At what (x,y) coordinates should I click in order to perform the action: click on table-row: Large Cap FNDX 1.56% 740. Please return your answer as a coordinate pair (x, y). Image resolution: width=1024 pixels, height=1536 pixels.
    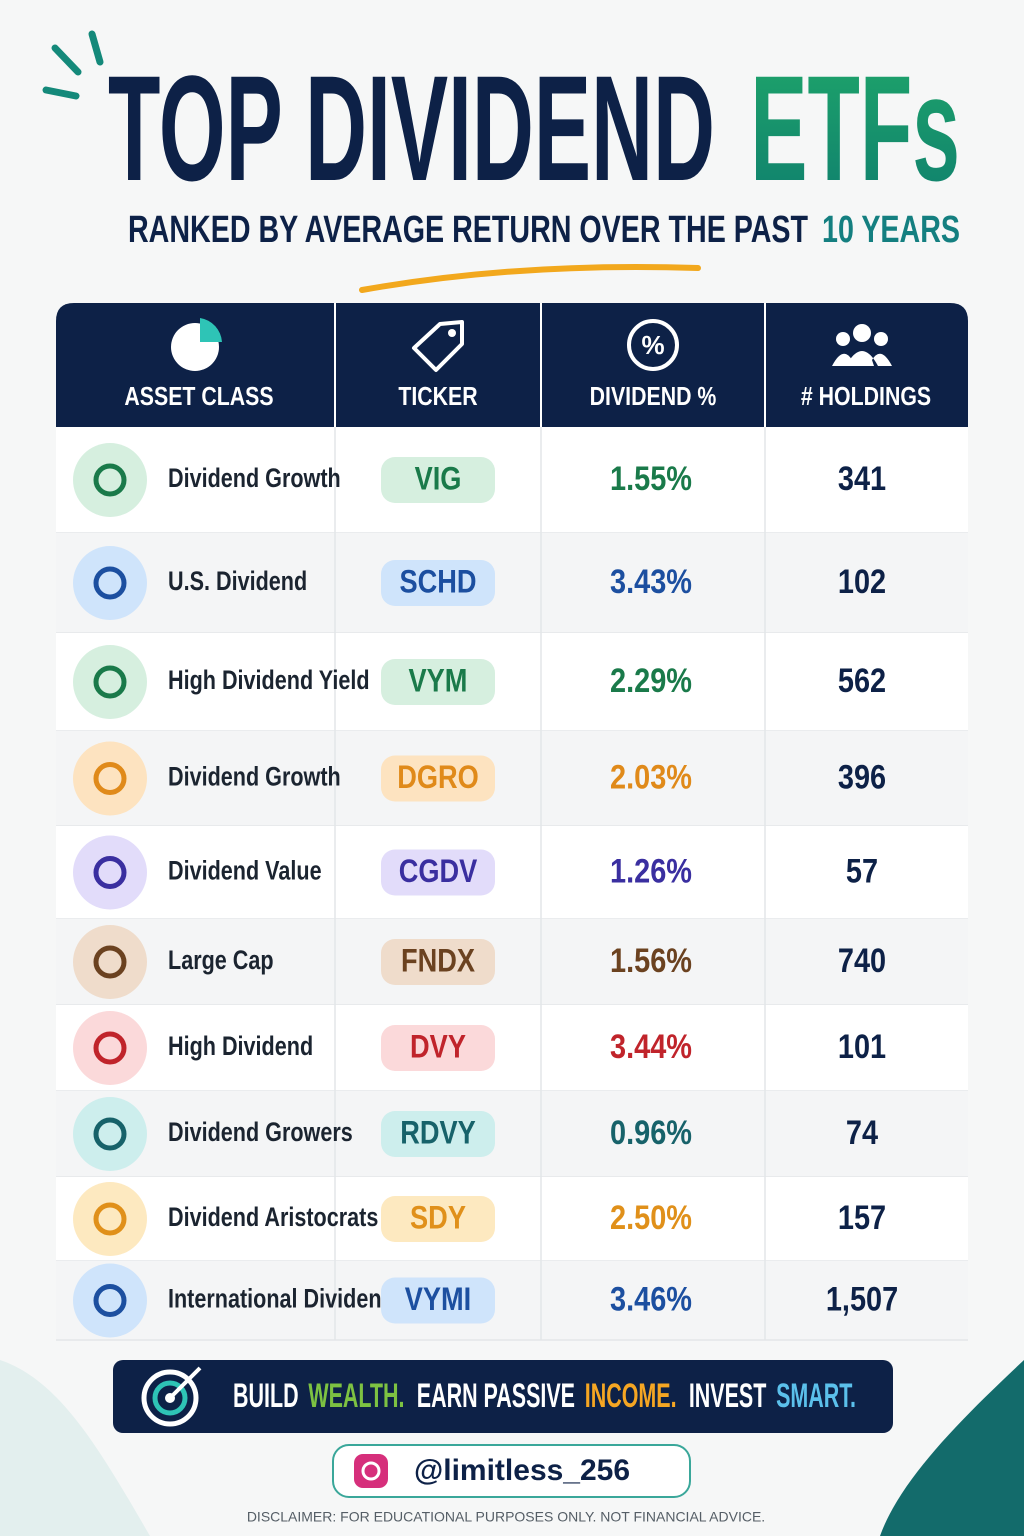
    Looking at the image, I should click on (512, 962).